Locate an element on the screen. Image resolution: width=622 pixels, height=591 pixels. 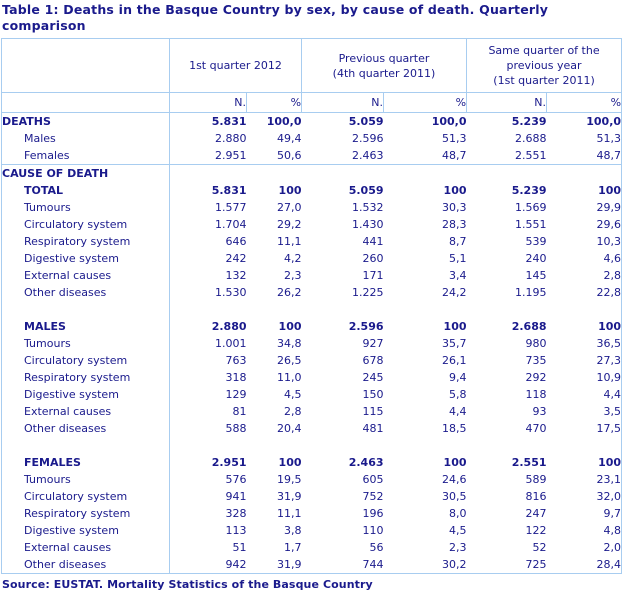
row-value: 8,7 is located at coordinates (458, 241).